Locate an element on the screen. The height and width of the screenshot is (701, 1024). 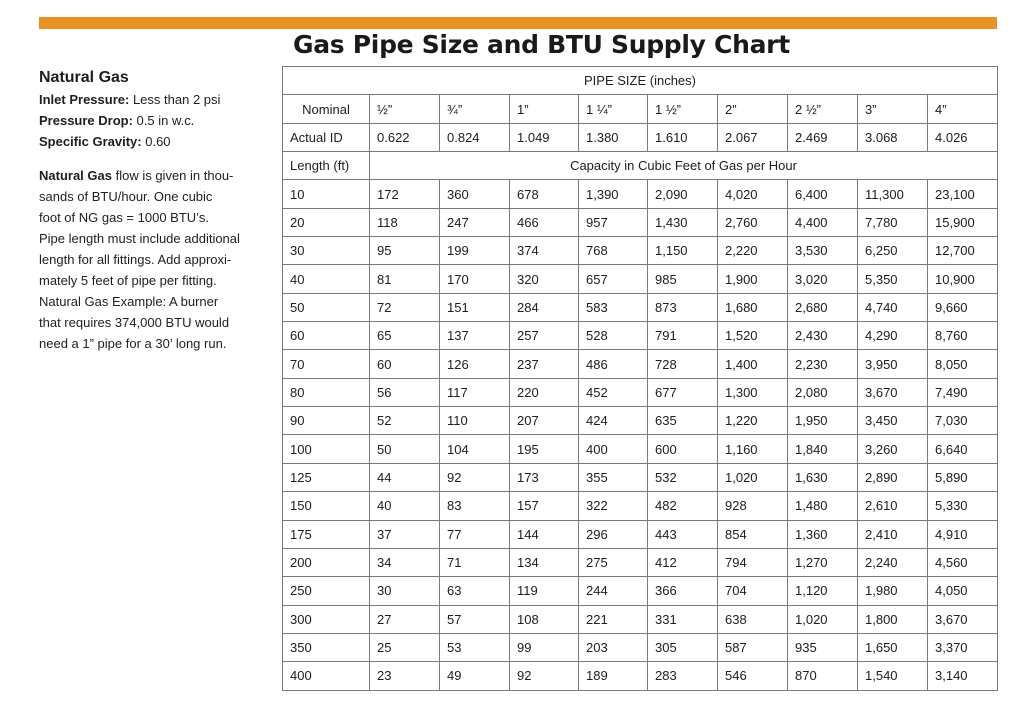
nominal-size: 2” is located at coordinates (752, 109).